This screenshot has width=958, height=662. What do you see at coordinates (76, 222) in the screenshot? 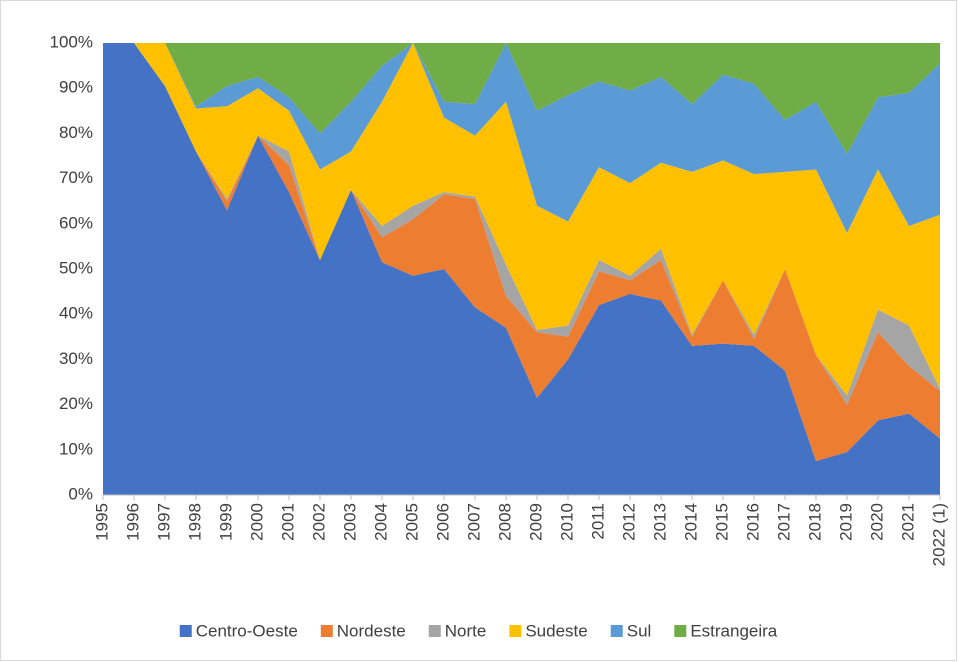
I see `y-tick-label: 60%` at bounding box center [76, 222].